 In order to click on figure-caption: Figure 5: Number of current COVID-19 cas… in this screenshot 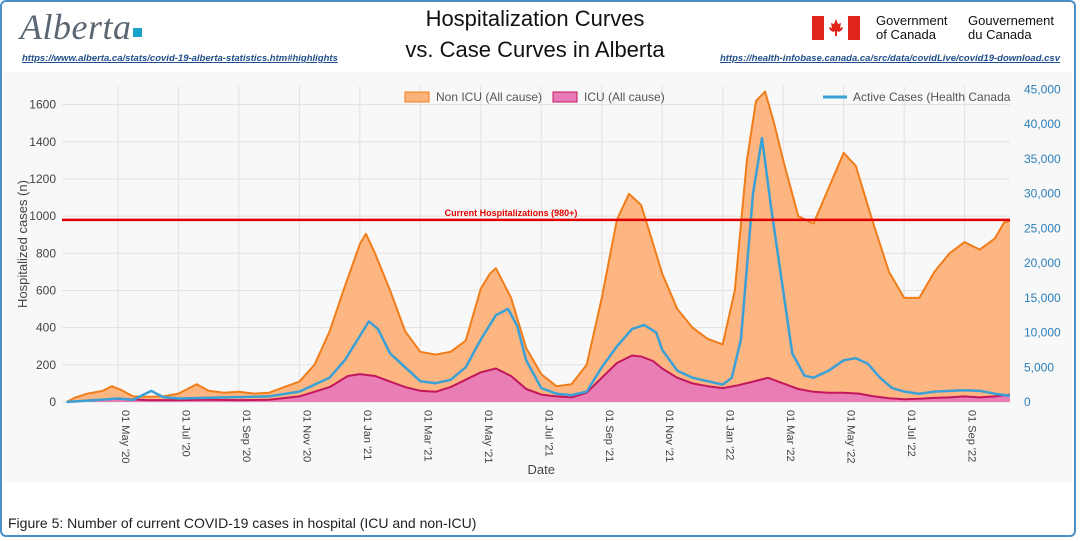, I will do `click(242, 523)`.